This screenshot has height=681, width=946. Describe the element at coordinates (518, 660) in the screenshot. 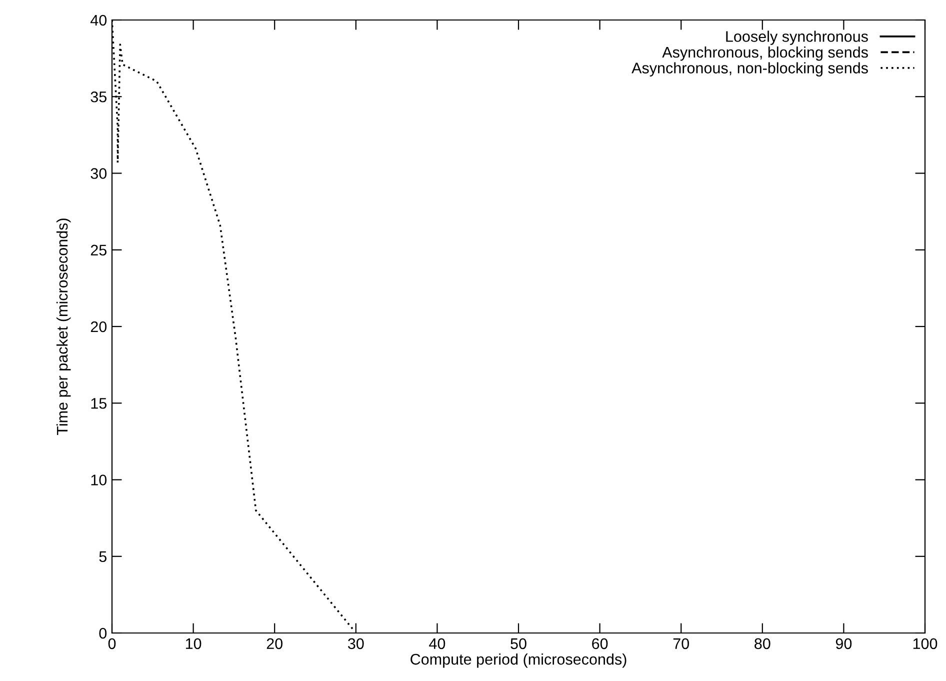

I see `x-axis-title: Compute period (microseconds)` at that location.